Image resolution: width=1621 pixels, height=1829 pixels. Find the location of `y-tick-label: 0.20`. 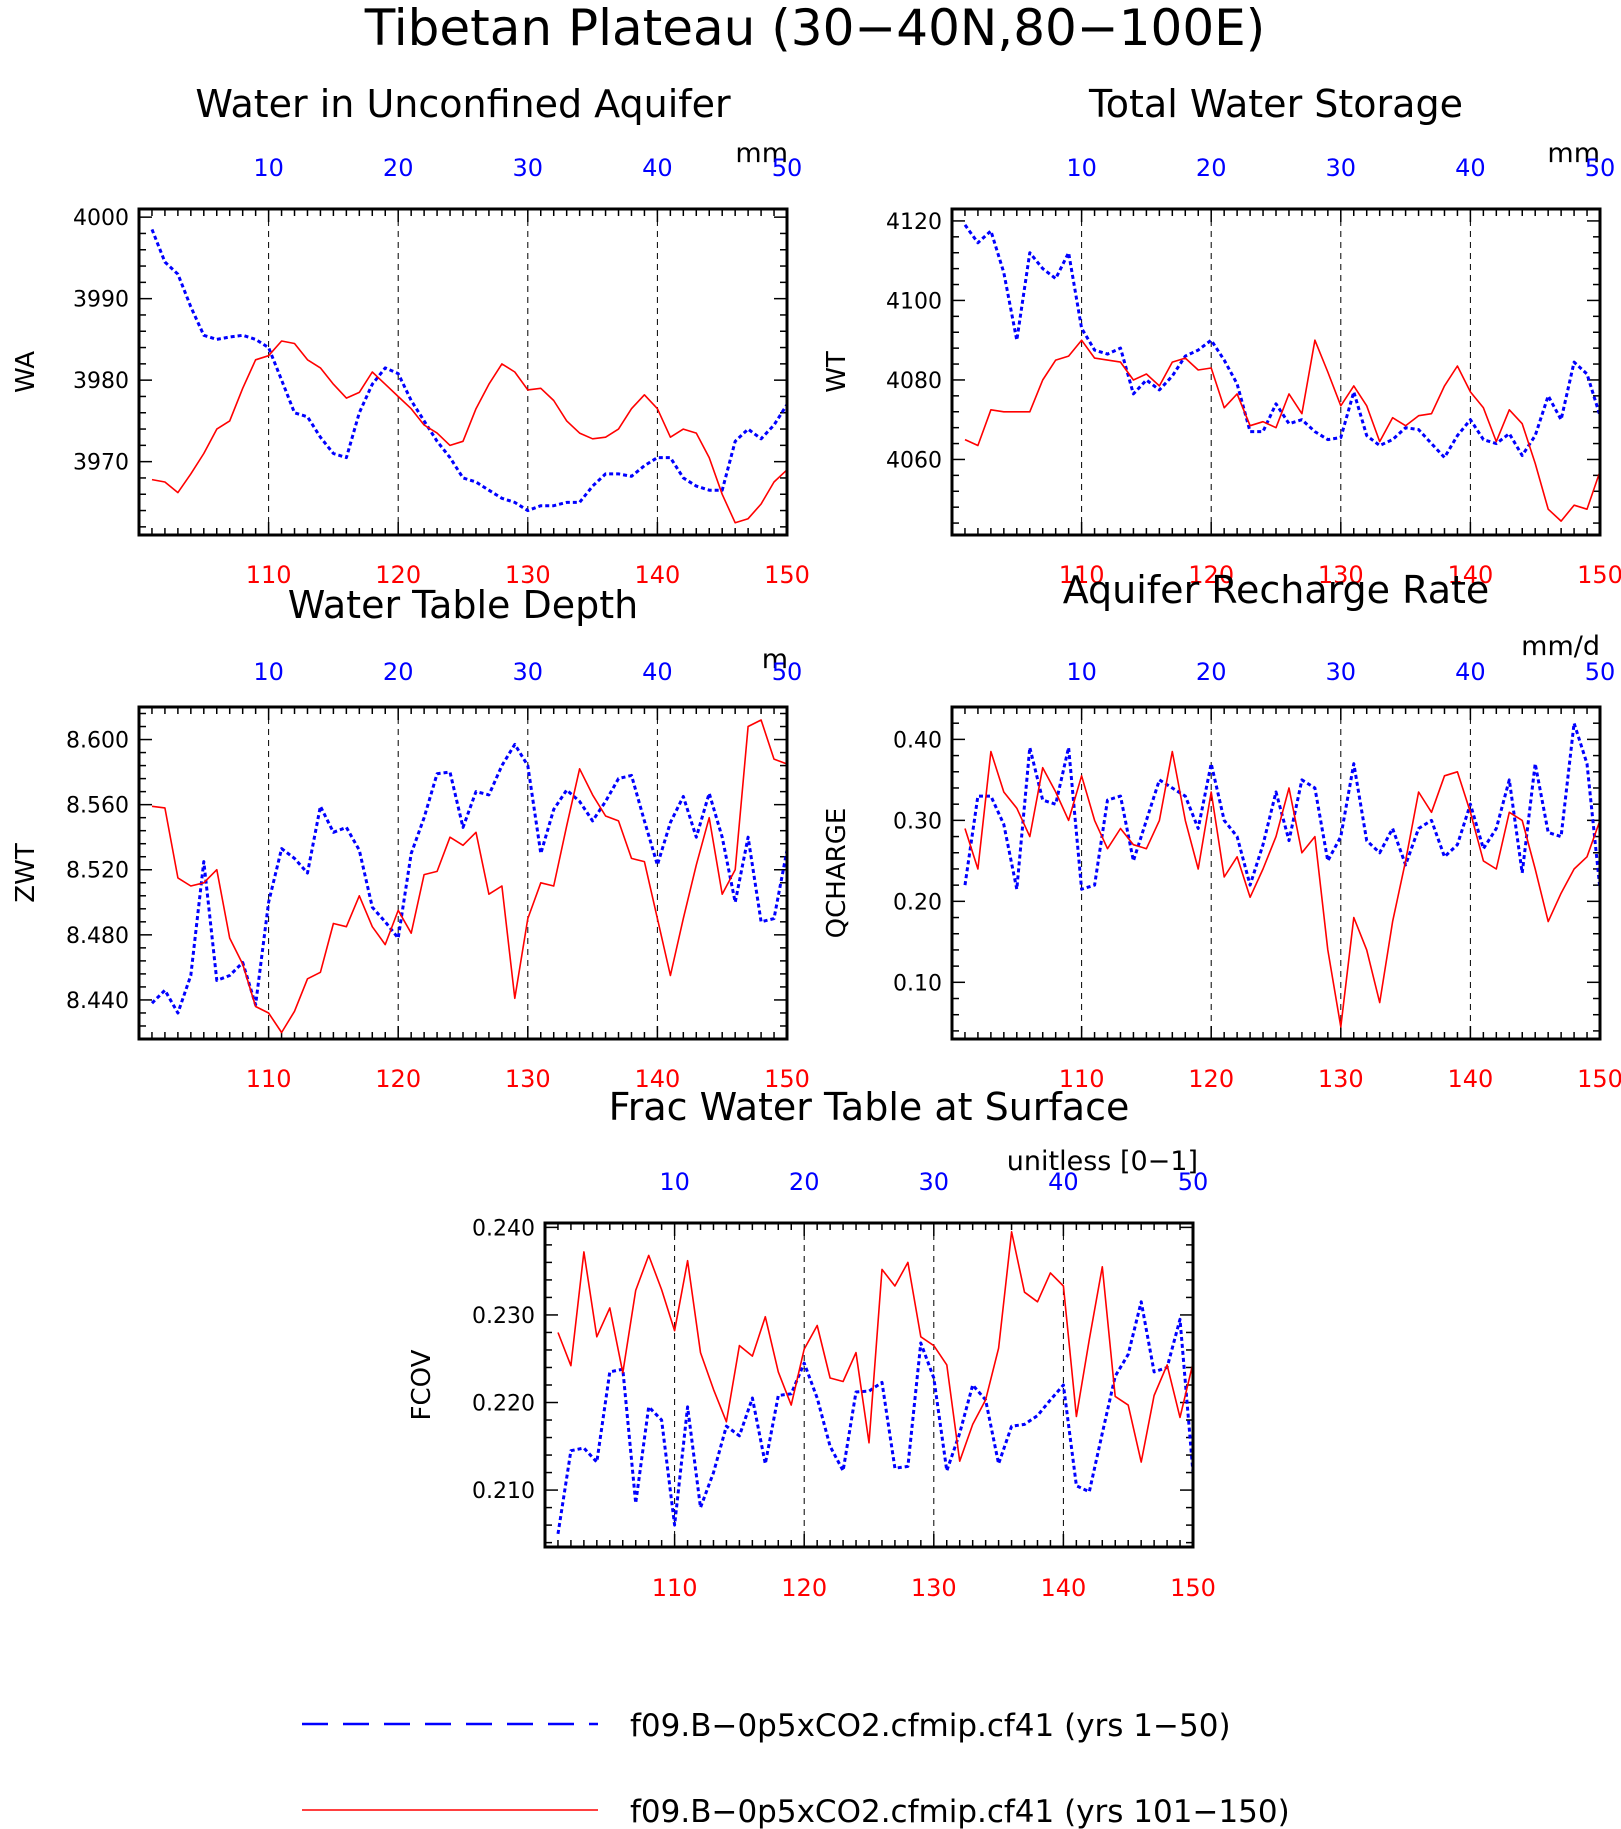

y-tick-label: 0.20 is located at coordinates (917, 902).